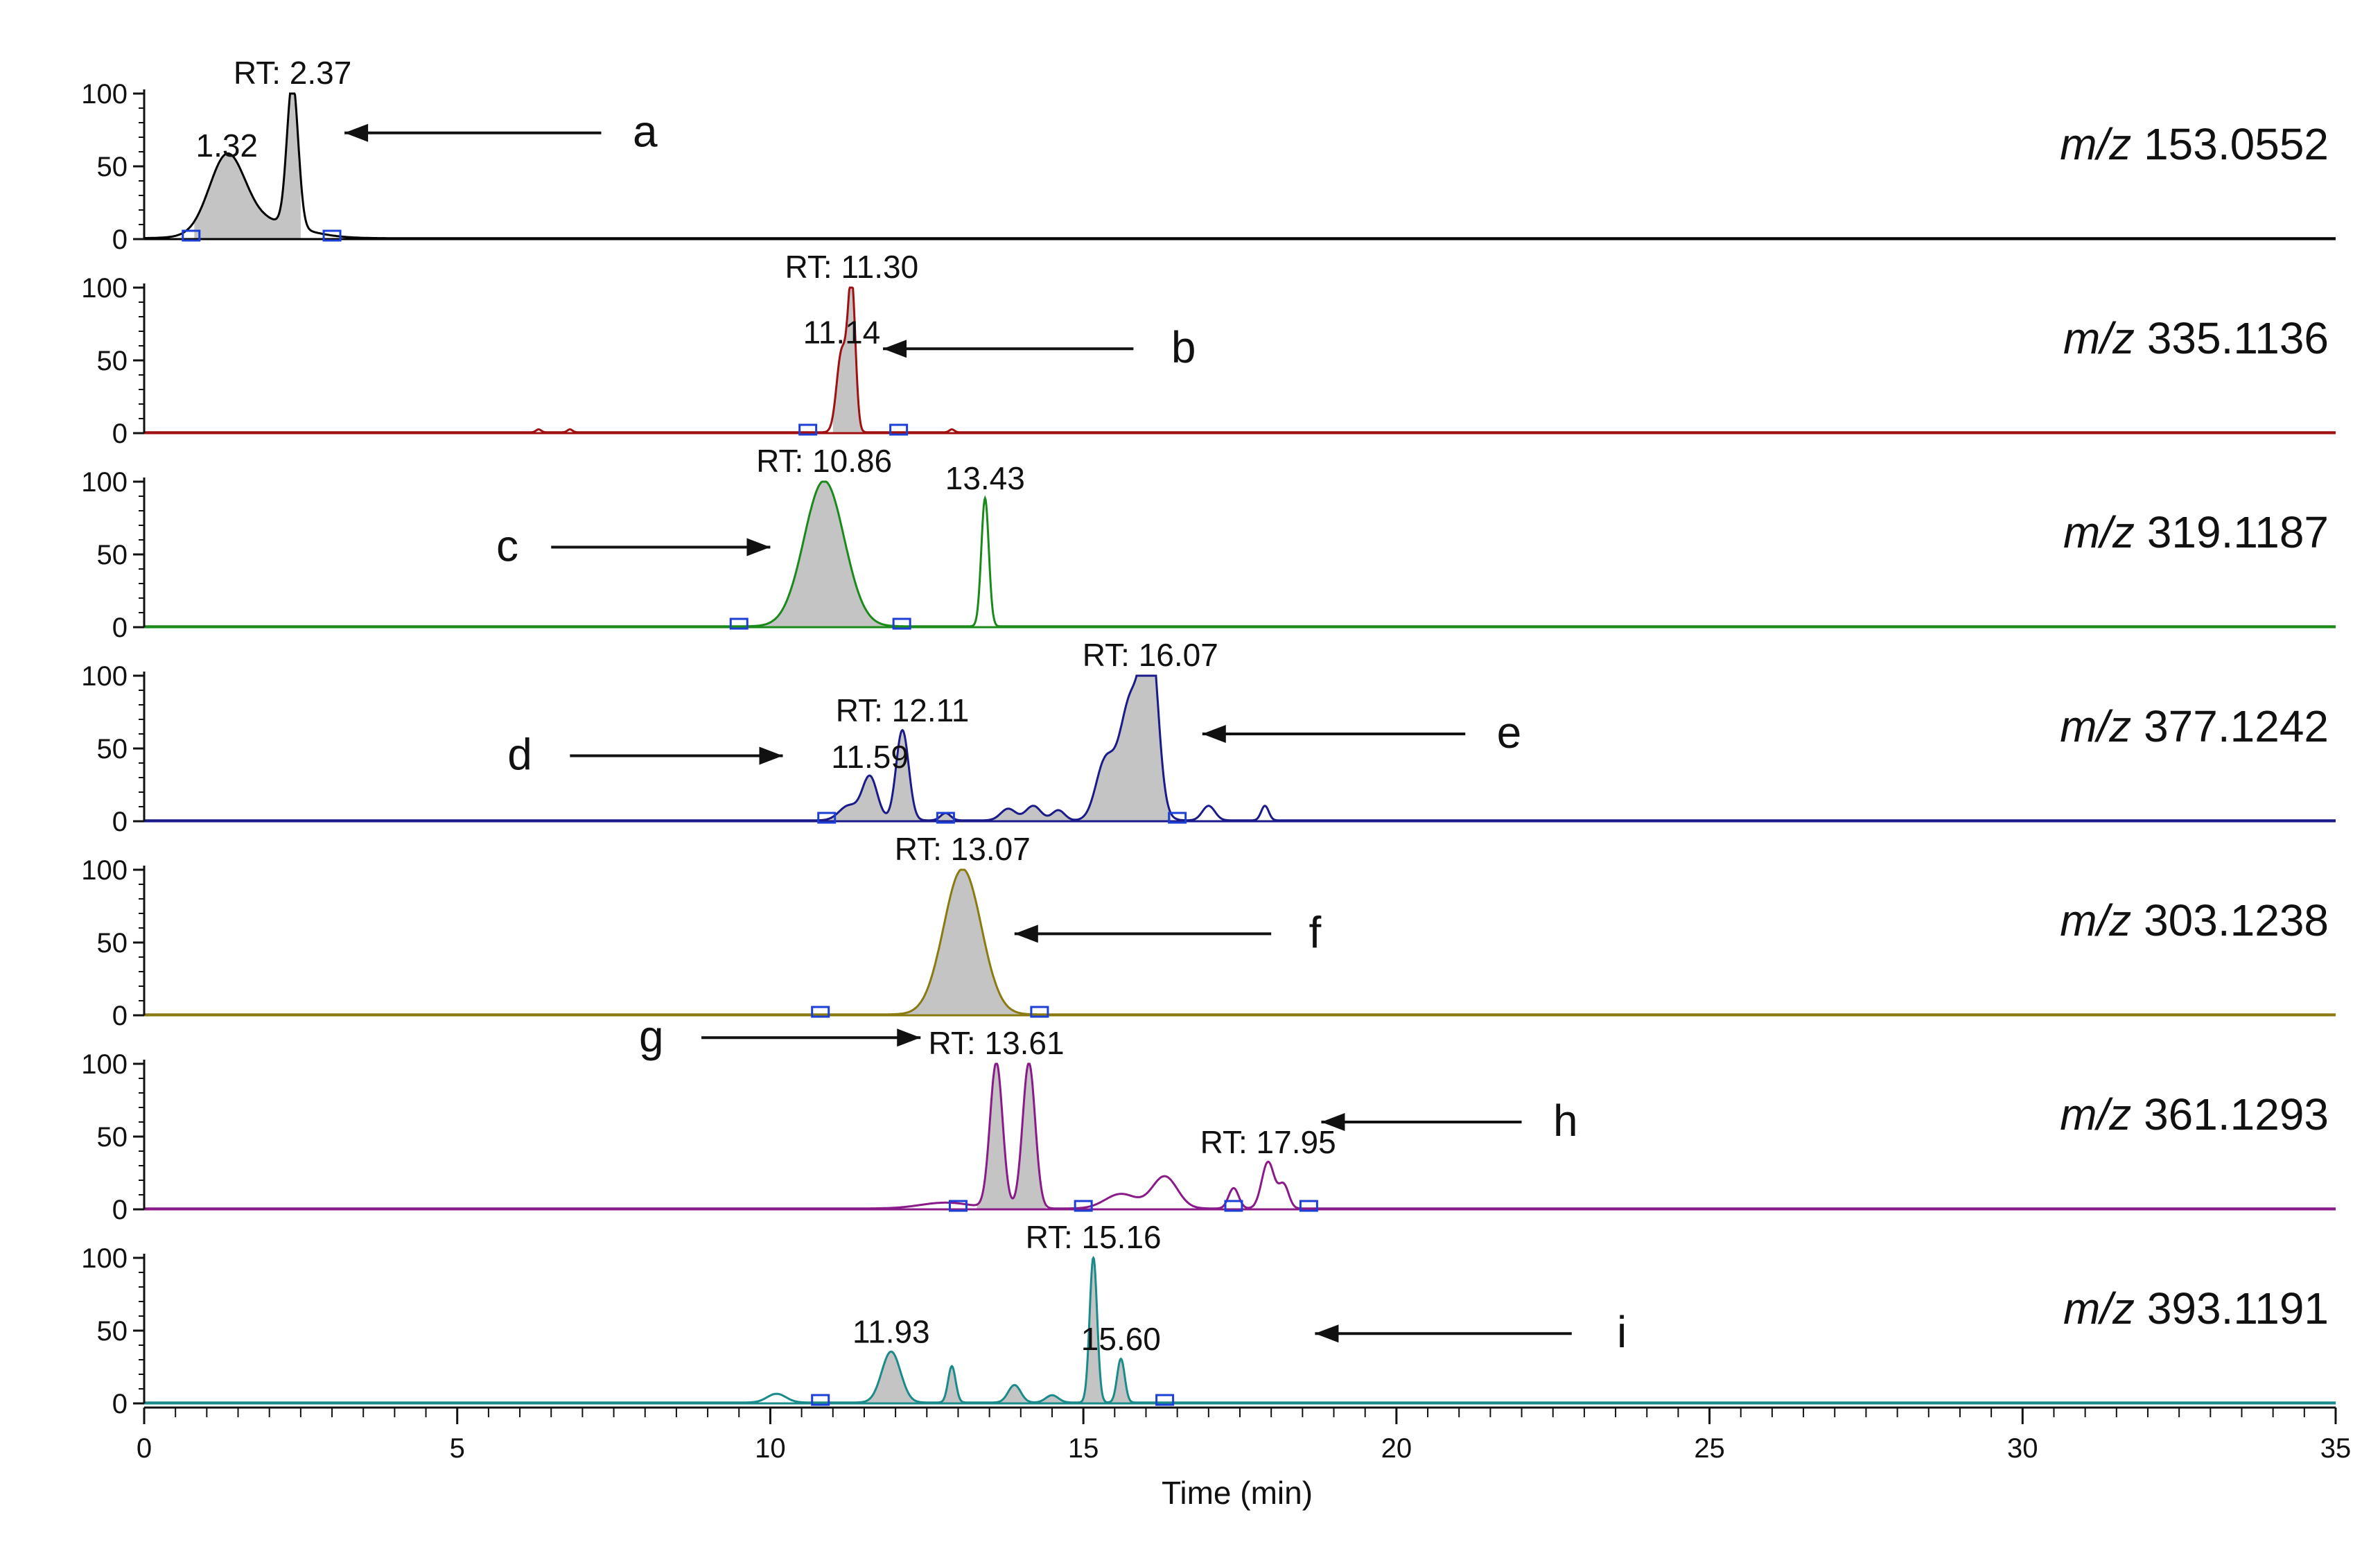 The height and width of the screenshot is (1542, 2380). What do you see at coordinates (1208, 1118) in the screenshot?
I see `chromatogram-panel: 0 50 100 RT: 13.61 RT: 17.95 m/z 361.1293 h g` at bounding box center [1208, 1118].